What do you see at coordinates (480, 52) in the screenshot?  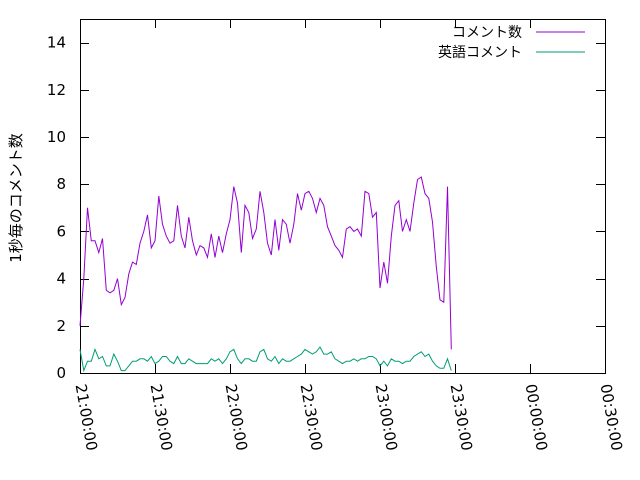 I see `legend-label: 英語コメント` at bounding box center [480, 52].